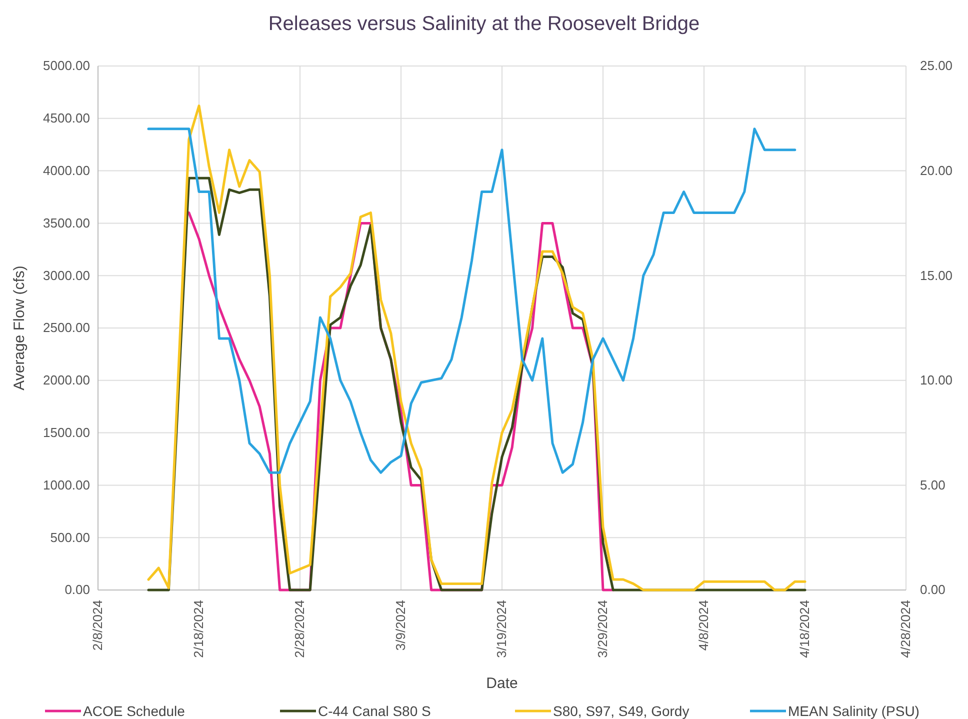 The height and width of the screenshot is (719, 968). What do you see at coordinates (936, 380) in the screenshot?
I see `y2-tick-label: 10.00` at bounding box center [936, 380].